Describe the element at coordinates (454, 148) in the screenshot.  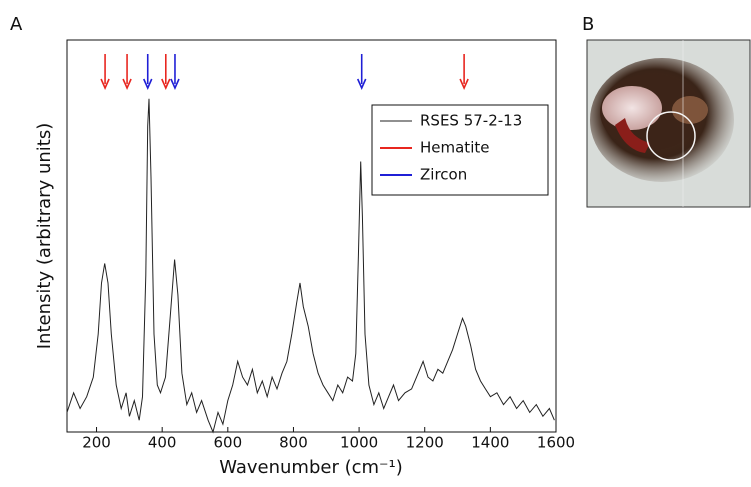
I see `legend-label: Hematite` at that location.